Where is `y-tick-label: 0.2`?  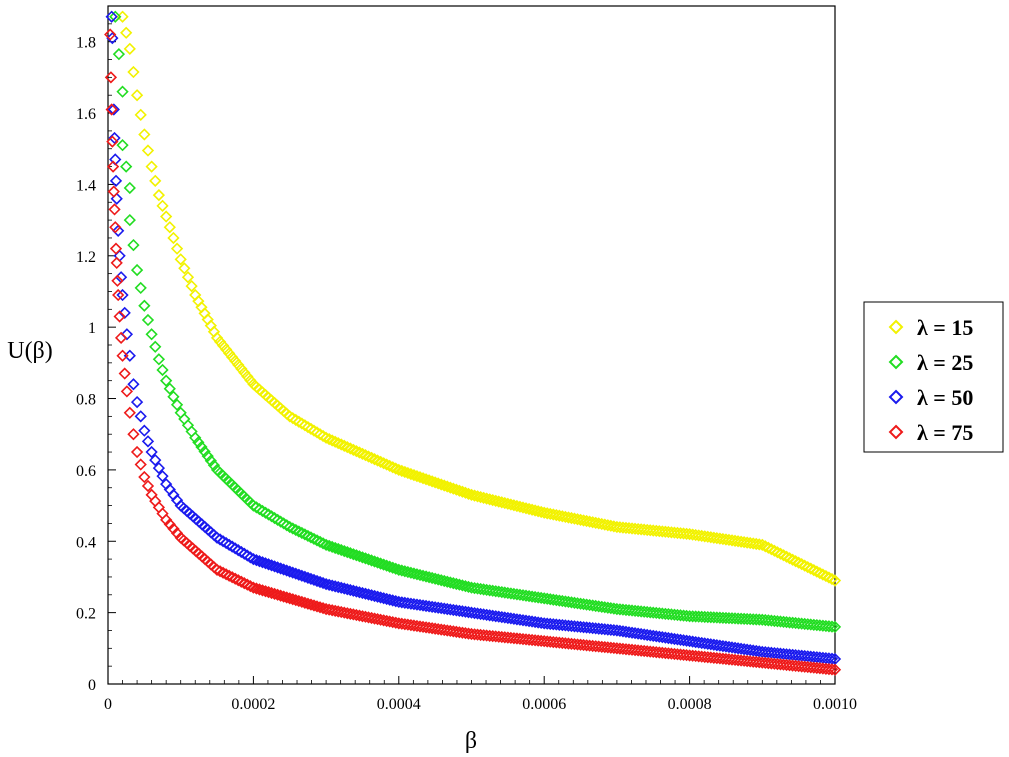
y-tick-label: 0.2 is located at coordinates (86, 614).